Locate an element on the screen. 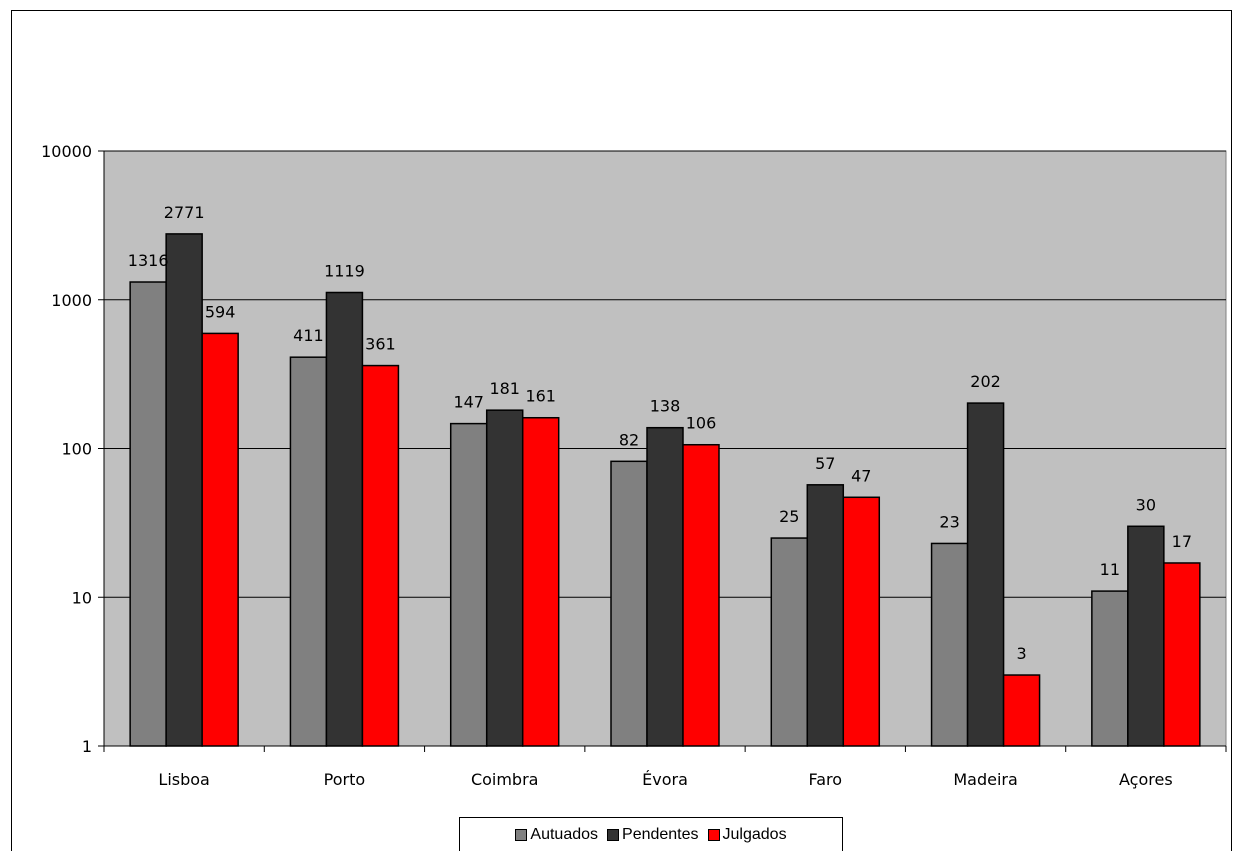 This screenshot has height=851, width=1233. legend-label-julgados: Julgados is located at coordinates (754, 834).